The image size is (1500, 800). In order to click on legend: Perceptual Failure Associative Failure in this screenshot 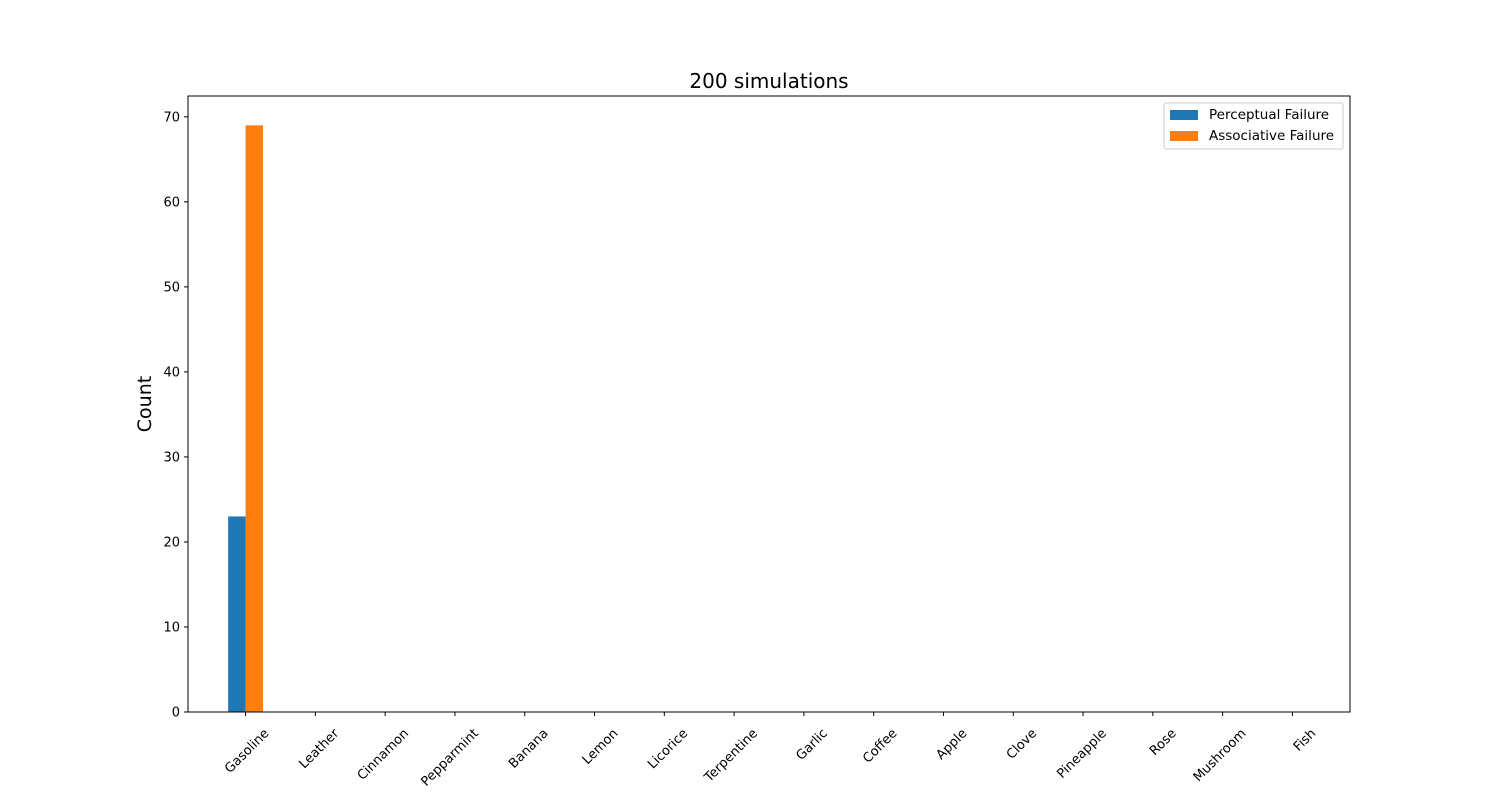, I will do `click(1253, 126)`.